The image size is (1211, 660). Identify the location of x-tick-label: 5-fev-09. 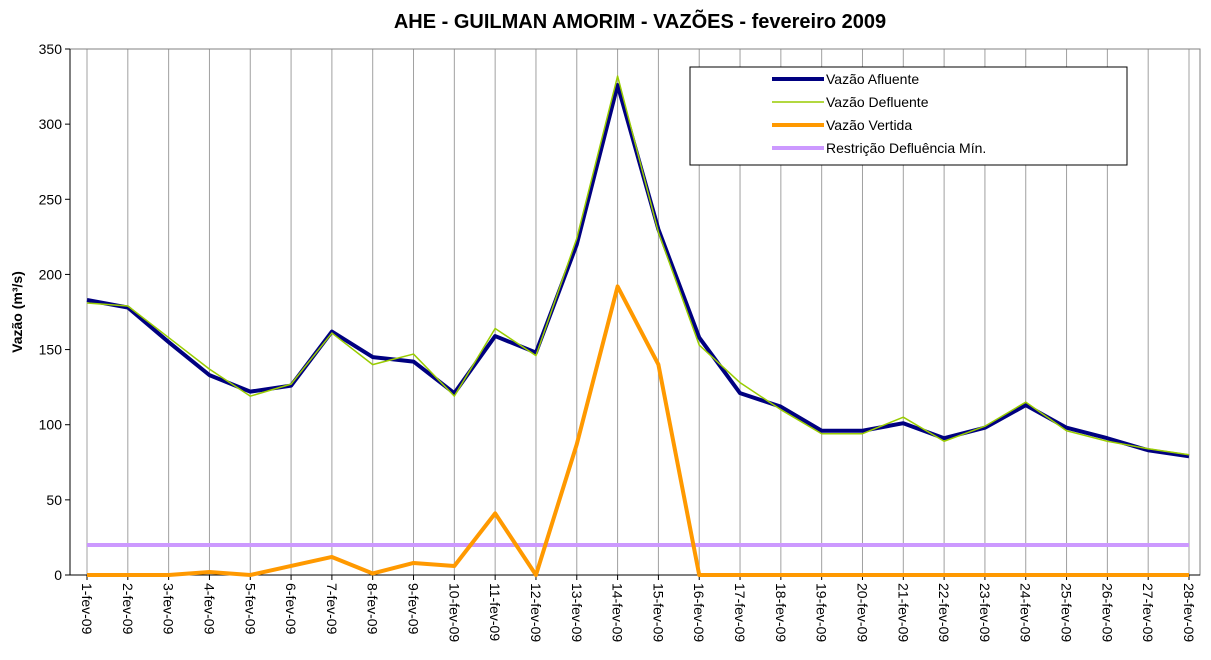
(250, 609).